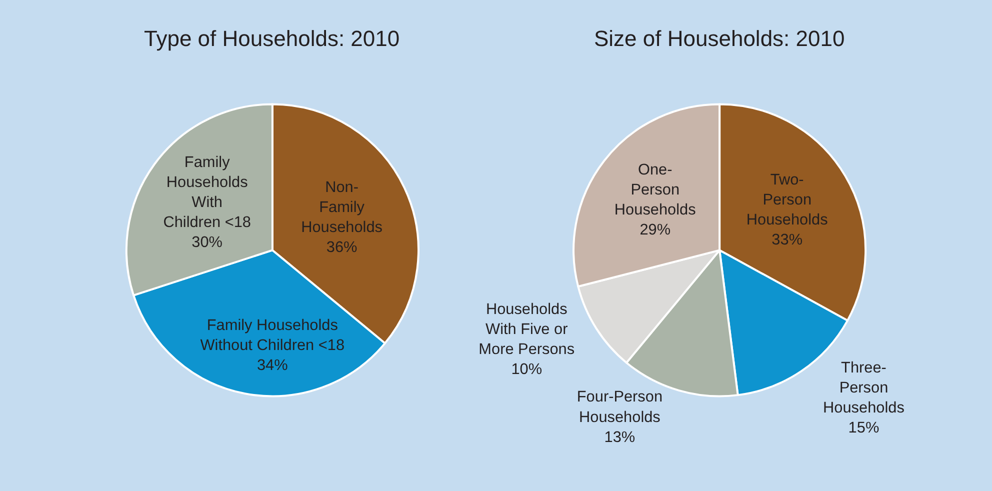 This screenshot has height=491, width=992. I want to click on slice-label: Two- Person Households, so click(787, 200).